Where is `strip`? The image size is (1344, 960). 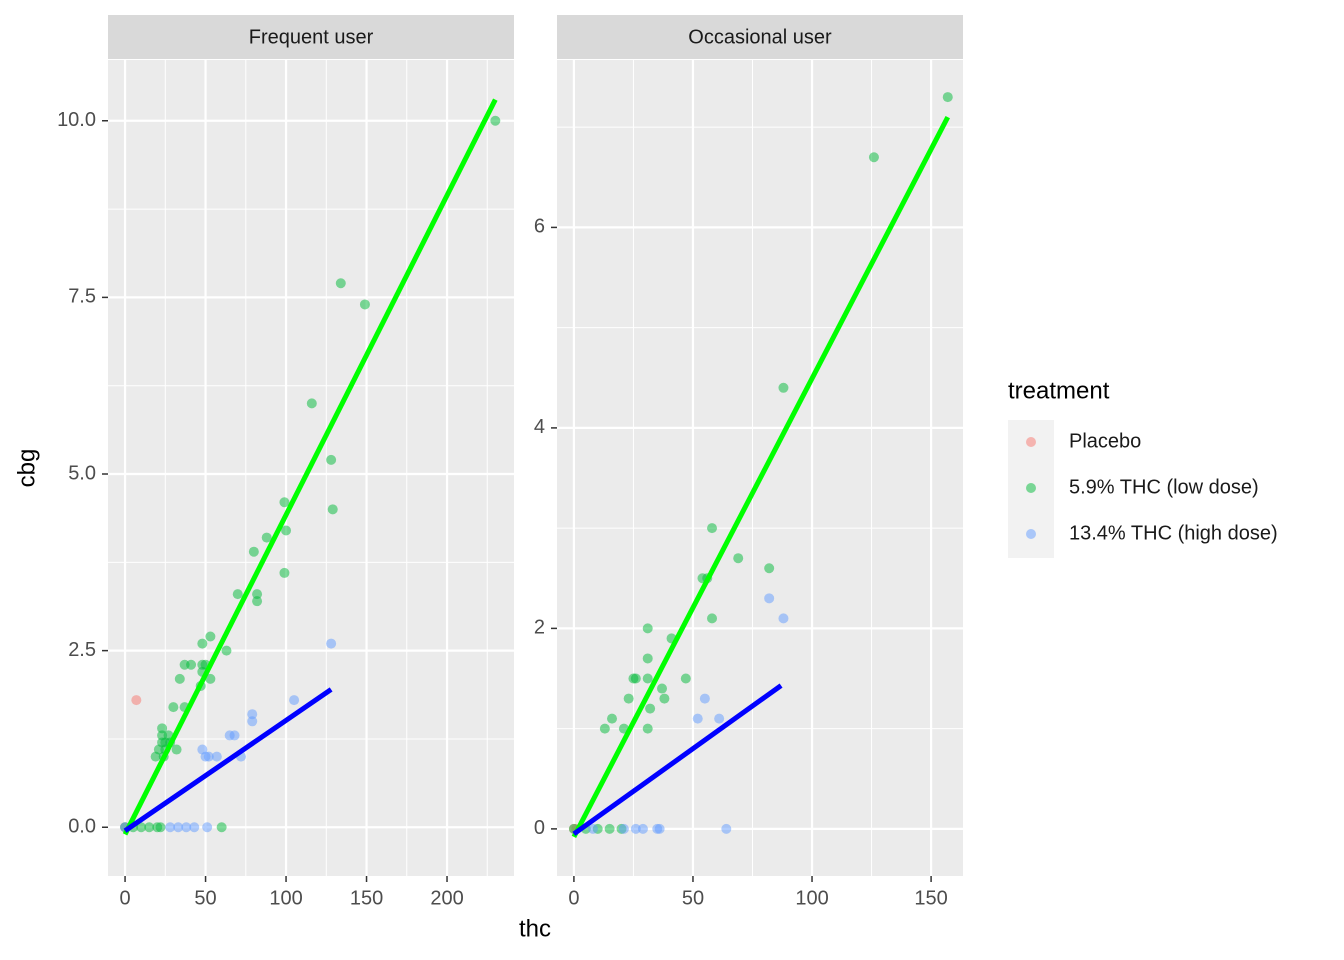 strip is located at coordinates (311, 37).